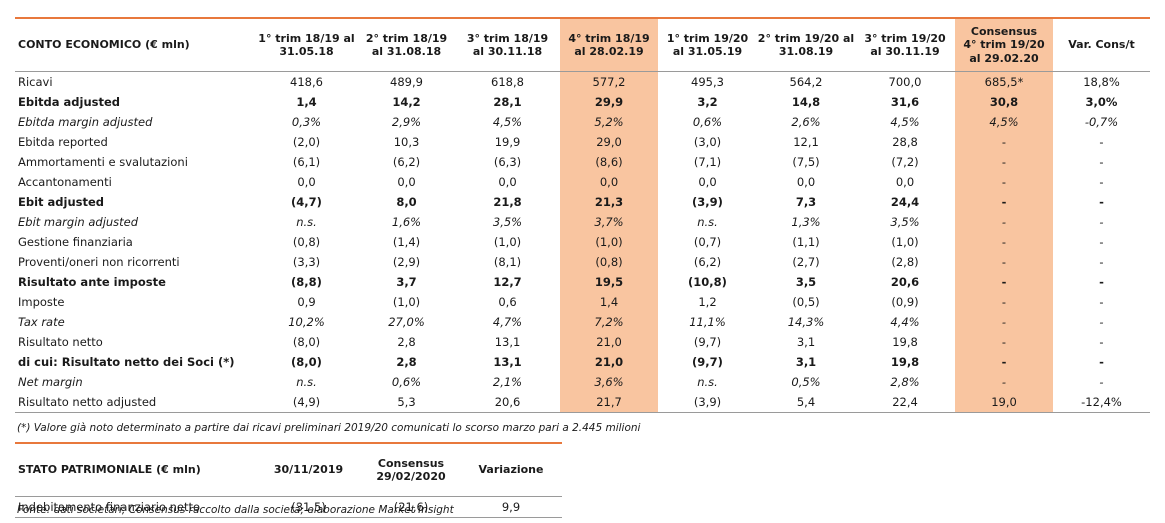 The height and width of the screenshot is (523, 1165). I want to click on cell-value: (2,9), so click(406, 262).